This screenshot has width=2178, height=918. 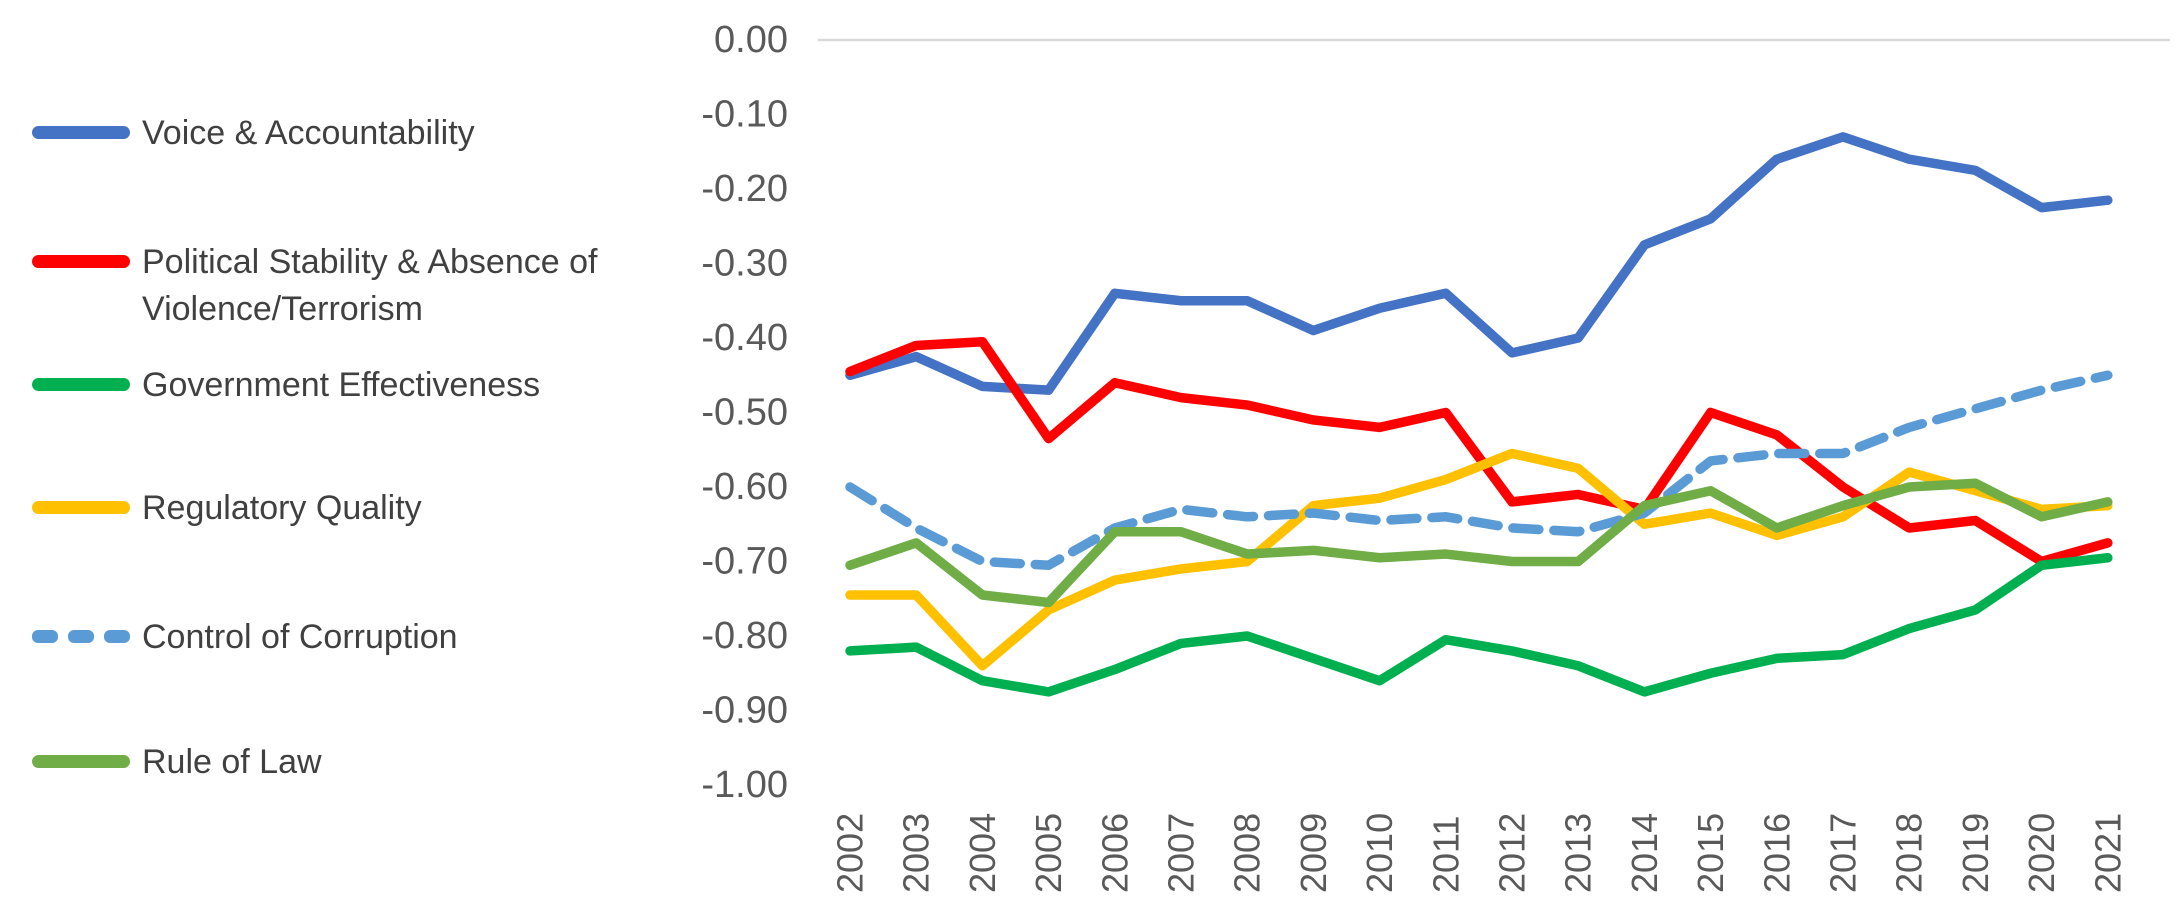 I want to click on legend-item-voice-accountability: Voice & Accountability, so click(x=253, y=133).